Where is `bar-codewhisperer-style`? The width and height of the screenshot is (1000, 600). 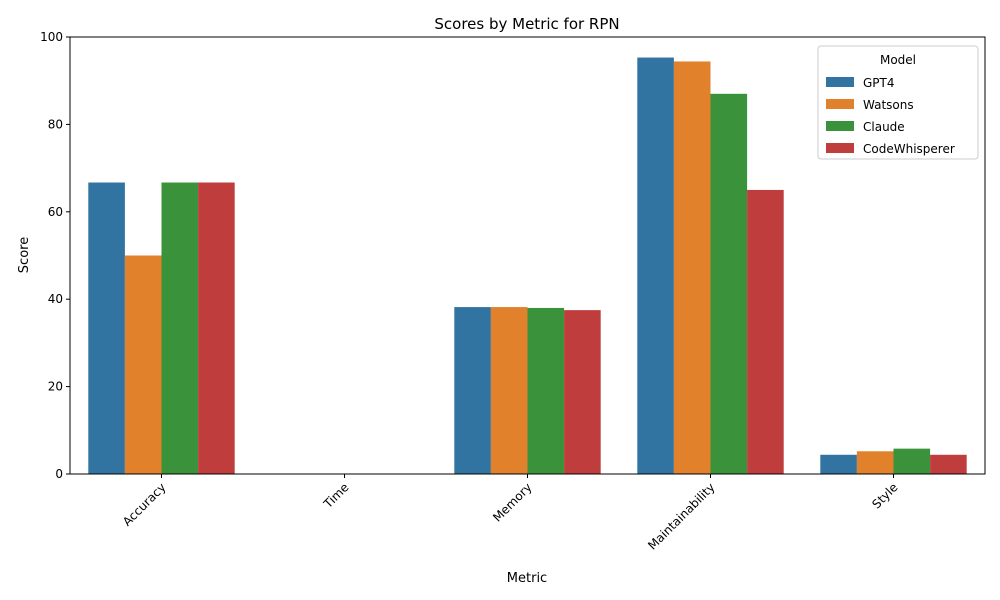 bar-codewhisperer-style is located at coordinates (948, 464).